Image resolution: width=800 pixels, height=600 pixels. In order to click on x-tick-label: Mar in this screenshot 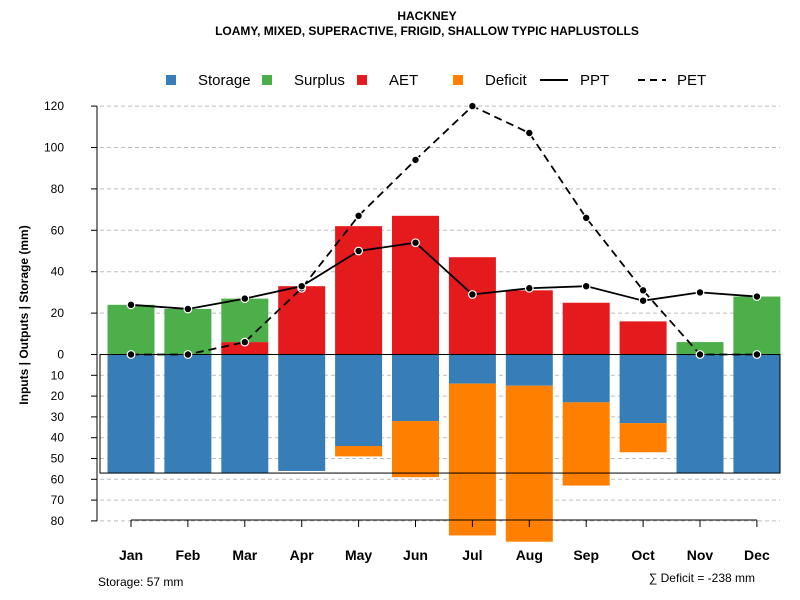, I will do `click(244, 555)`.